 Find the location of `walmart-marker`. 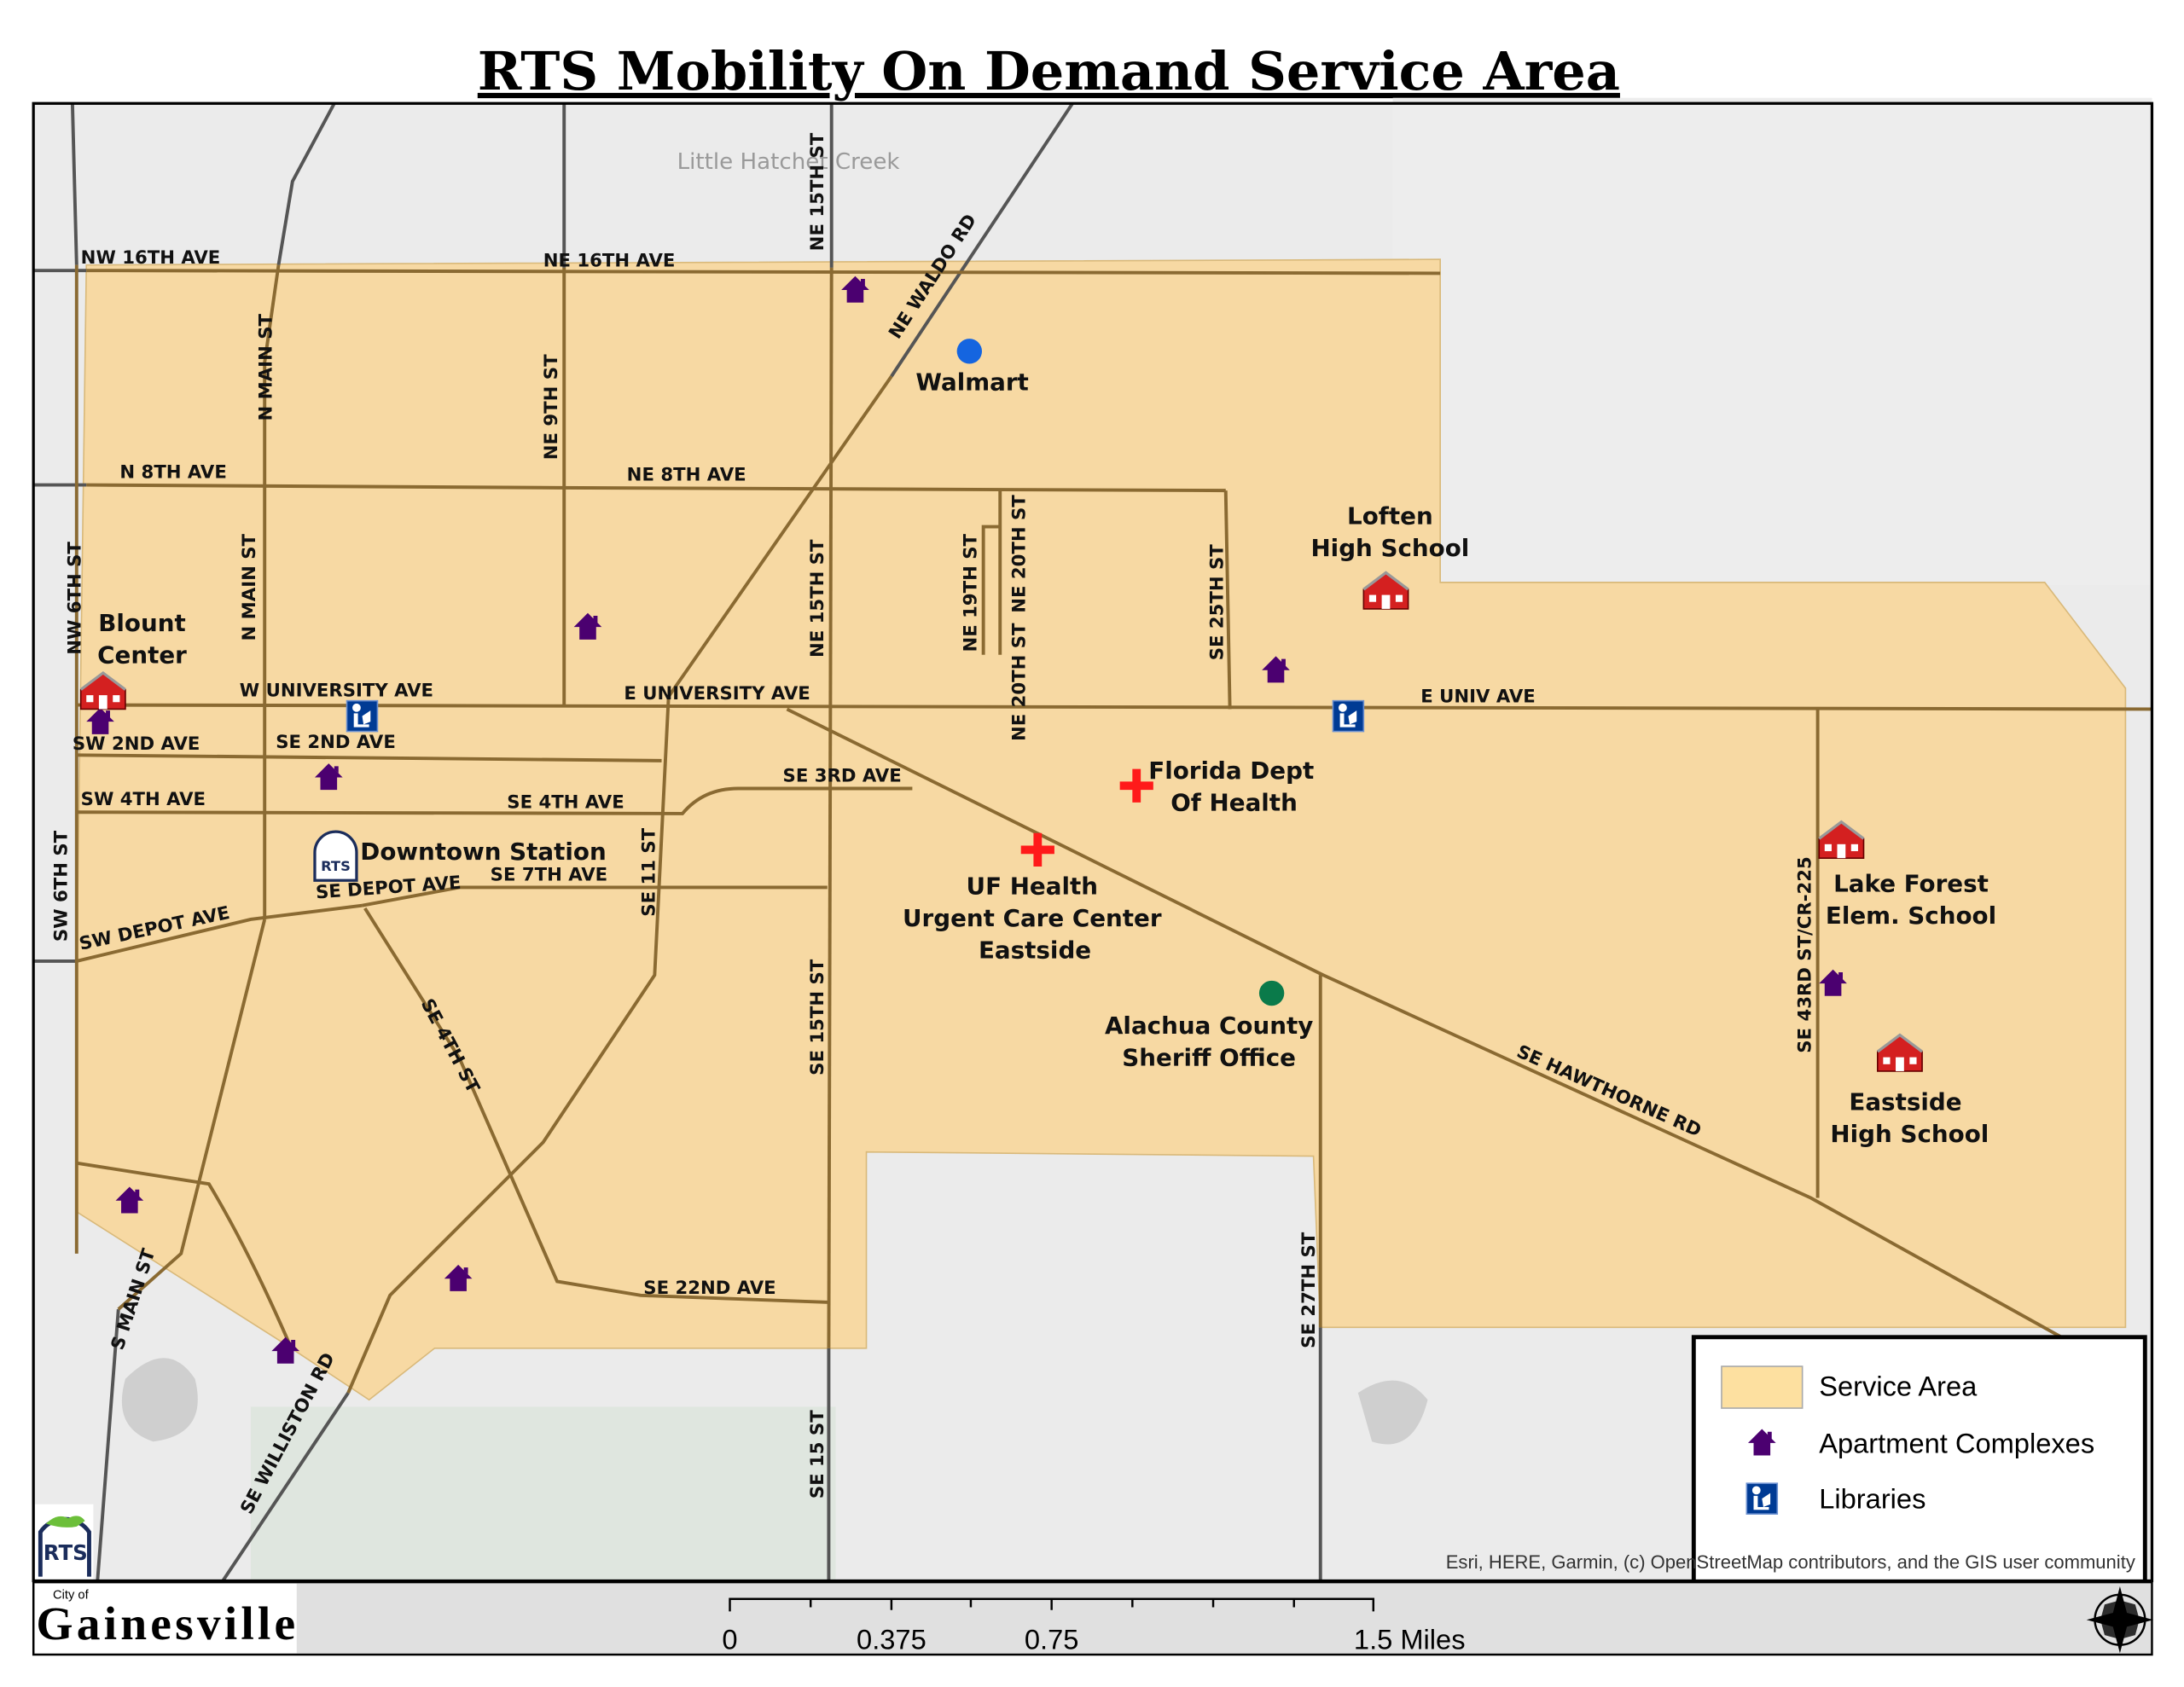

walmart-marker is located at coordinates (969, 352).